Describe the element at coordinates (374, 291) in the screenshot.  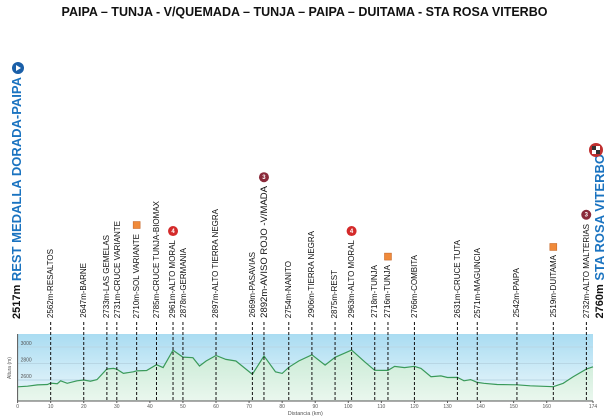
I see `waypoint-label: 2718m-TUNJA` at that location.